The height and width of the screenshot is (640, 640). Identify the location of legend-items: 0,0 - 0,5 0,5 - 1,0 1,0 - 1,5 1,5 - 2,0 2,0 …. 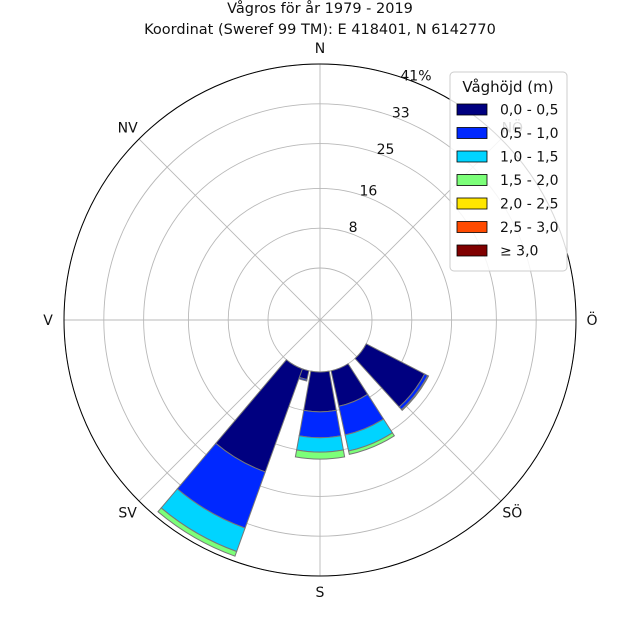
(507, 181).